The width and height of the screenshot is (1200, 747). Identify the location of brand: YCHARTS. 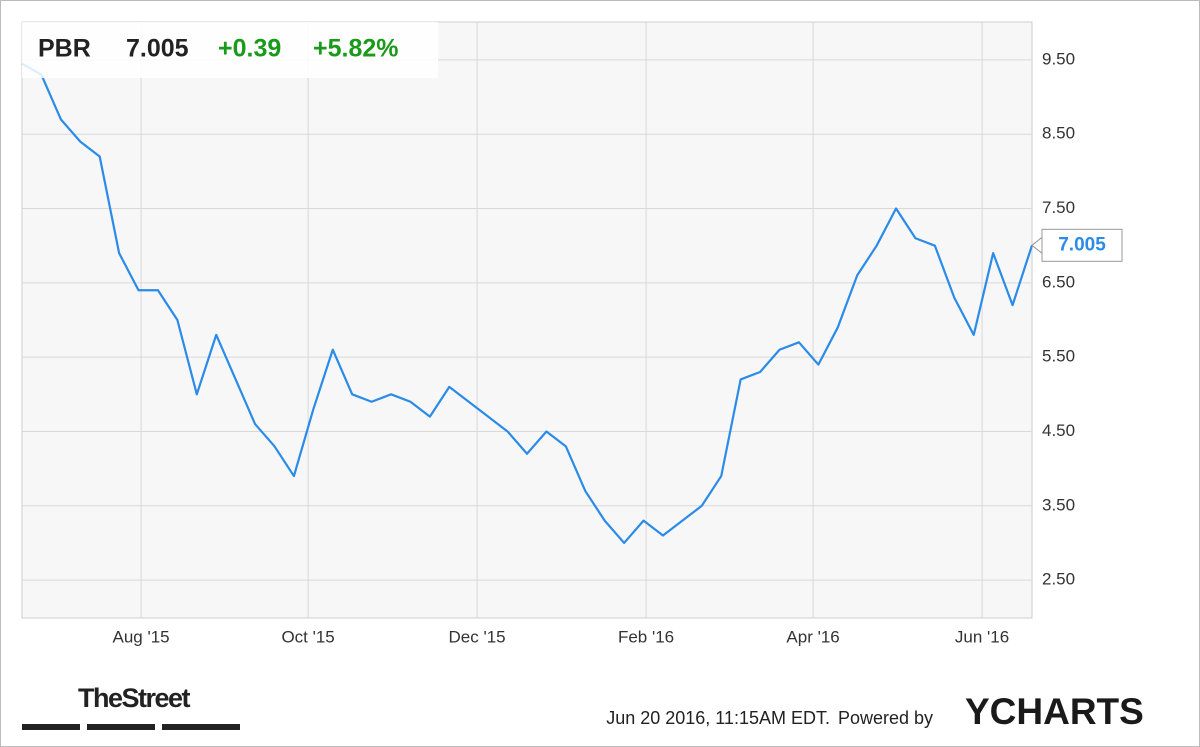
(1054, 711).